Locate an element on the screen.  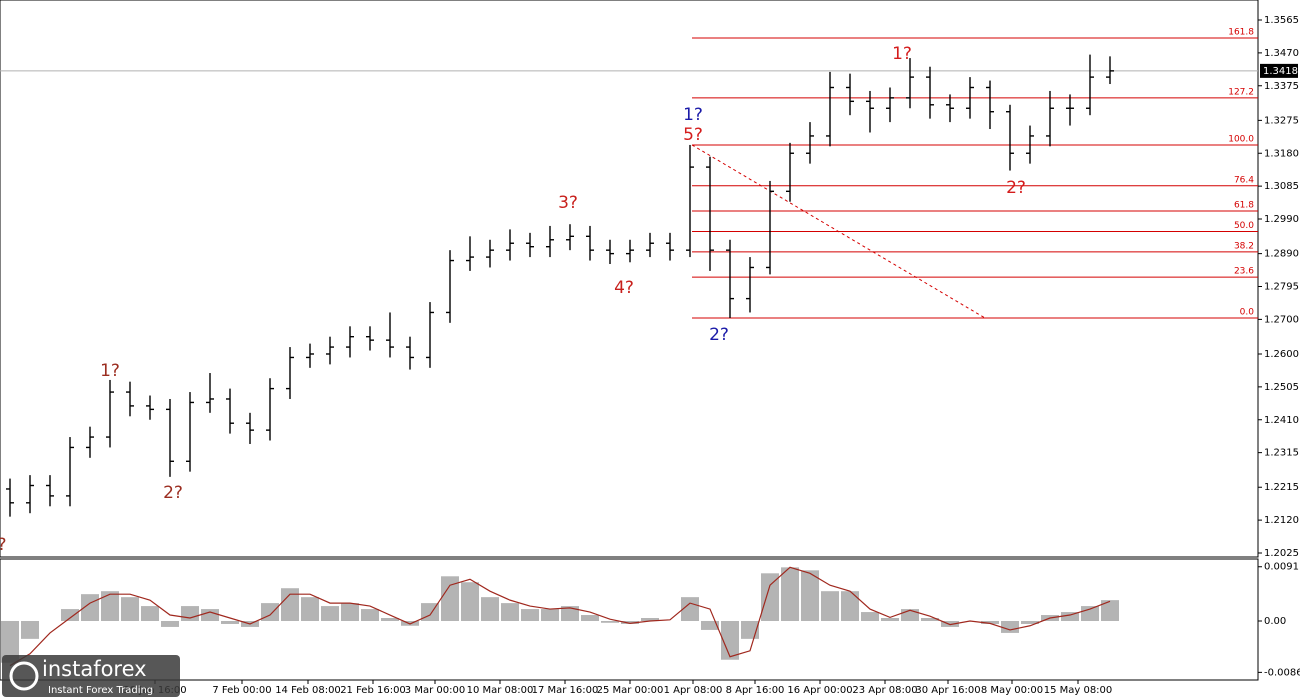
fib-label: 0.0 is located at coordinates (1247, 312).